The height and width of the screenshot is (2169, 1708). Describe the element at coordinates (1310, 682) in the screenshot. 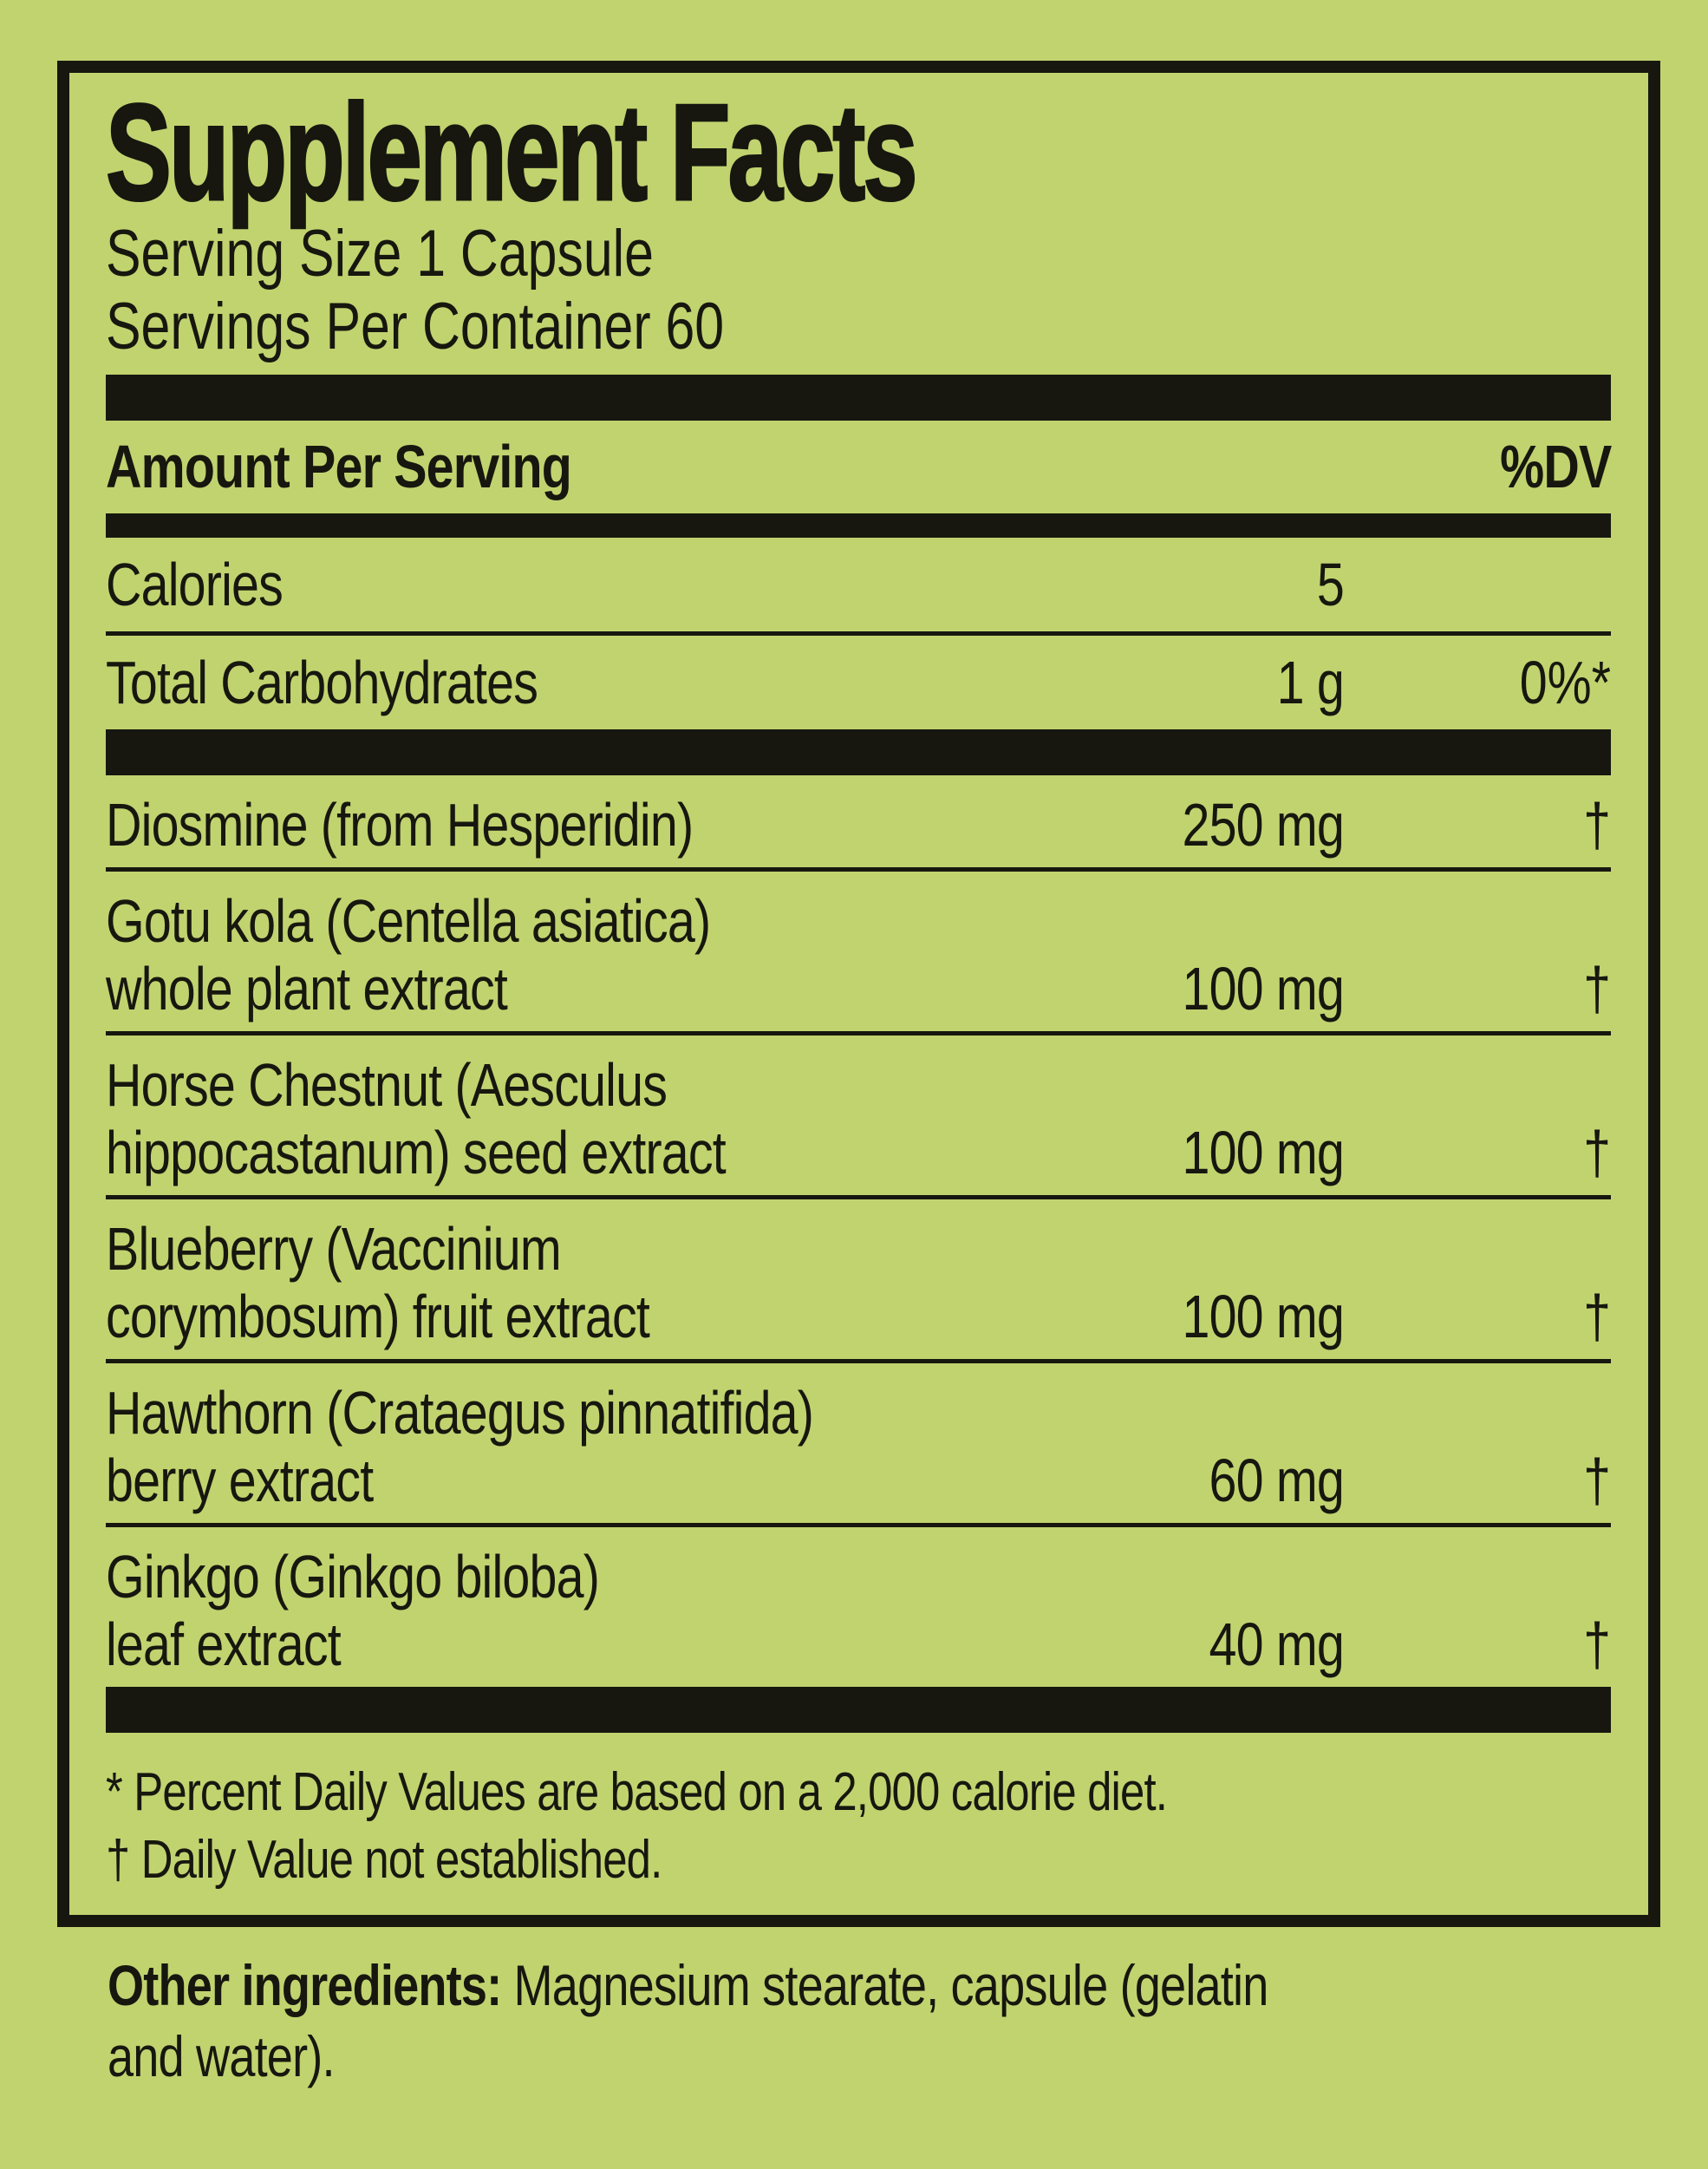

I see `row-amount: 1 g` at that location.